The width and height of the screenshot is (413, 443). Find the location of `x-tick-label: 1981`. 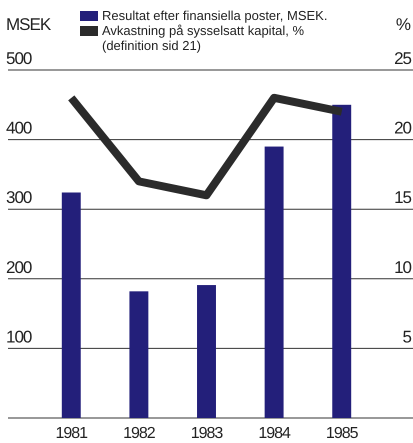

x-tick-label: 1981 is located at coordinates (71, 433).